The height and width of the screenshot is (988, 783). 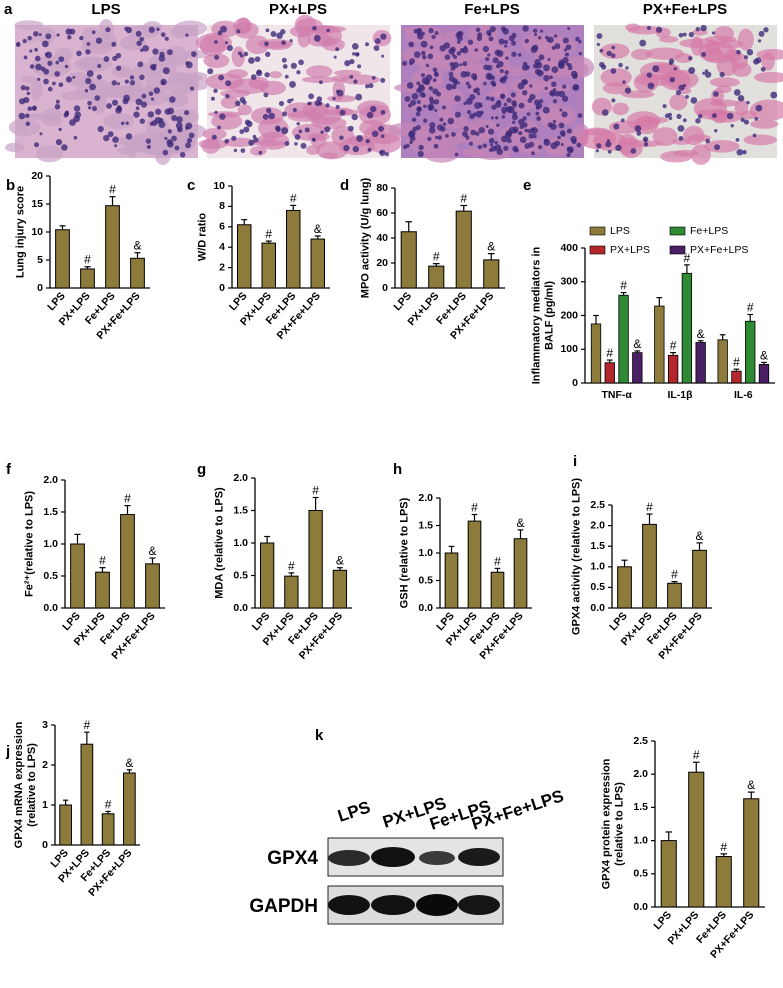 I want to click on y-tick-label: 1.5, so click(x=640, y=807).